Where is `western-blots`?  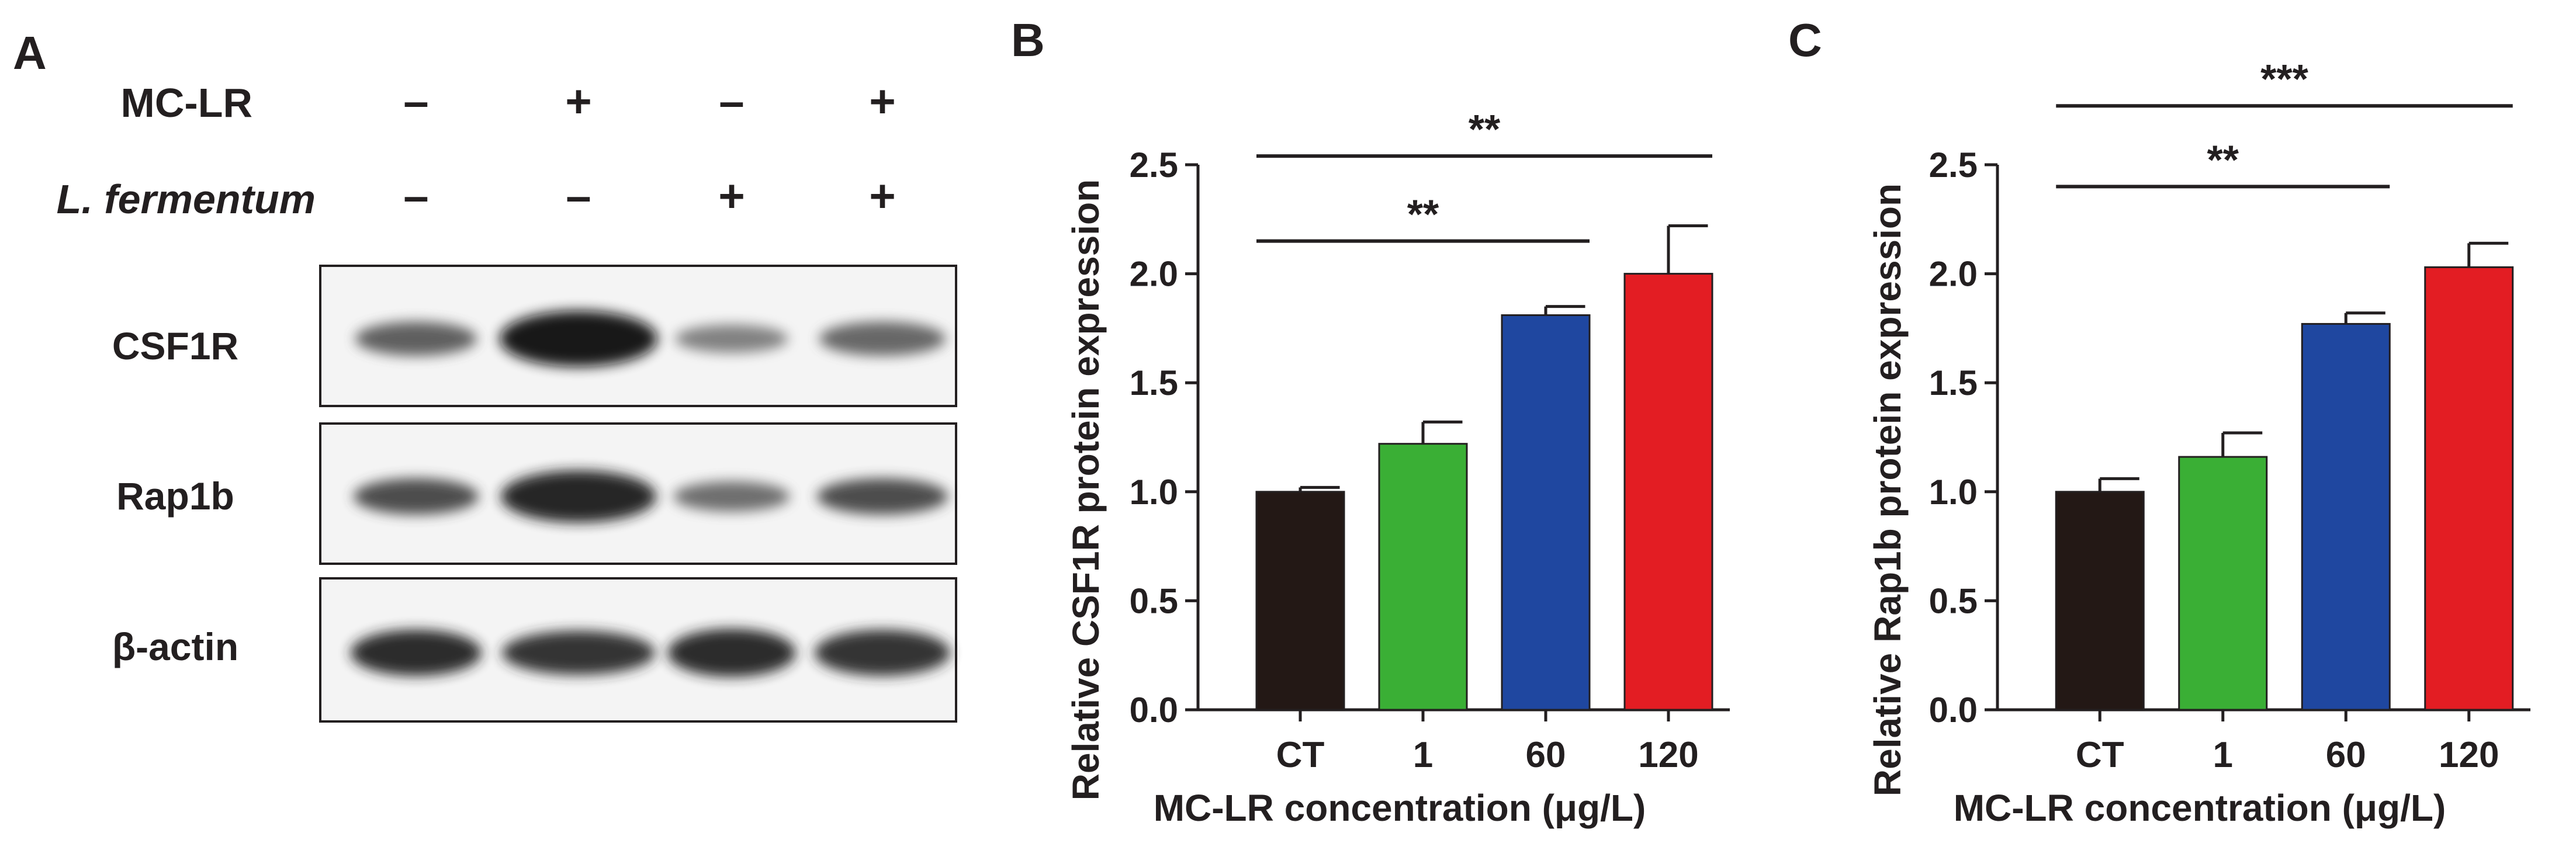 western-blots is located at coordinates (638, 494).